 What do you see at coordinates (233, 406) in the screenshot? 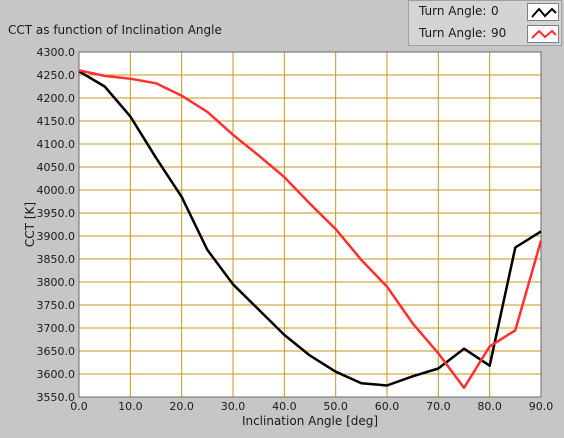
I see `x-tick-label: 30.0` at bounding box center [233, 406].